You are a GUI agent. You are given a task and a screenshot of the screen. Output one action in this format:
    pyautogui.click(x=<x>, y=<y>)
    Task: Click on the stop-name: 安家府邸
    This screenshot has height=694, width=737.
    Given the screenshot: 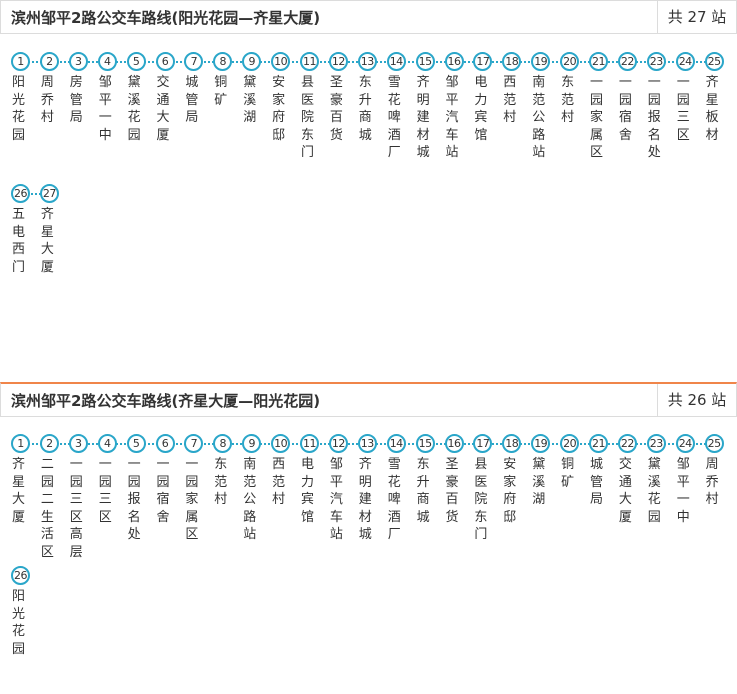 What is the action you would take?
    pyautogui.click(x=279, y=109)
    